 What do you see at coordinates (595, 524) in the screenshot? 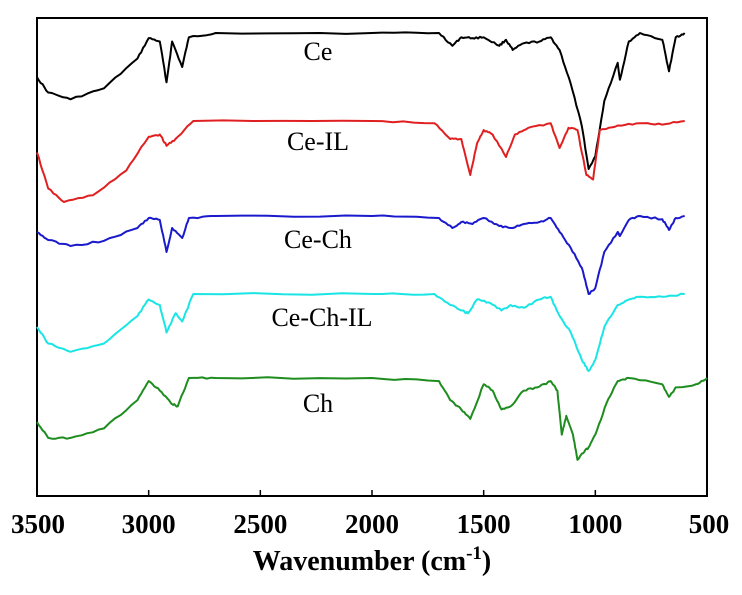
I see `x-tick-label: 1000` at bounding box center [595, 524].